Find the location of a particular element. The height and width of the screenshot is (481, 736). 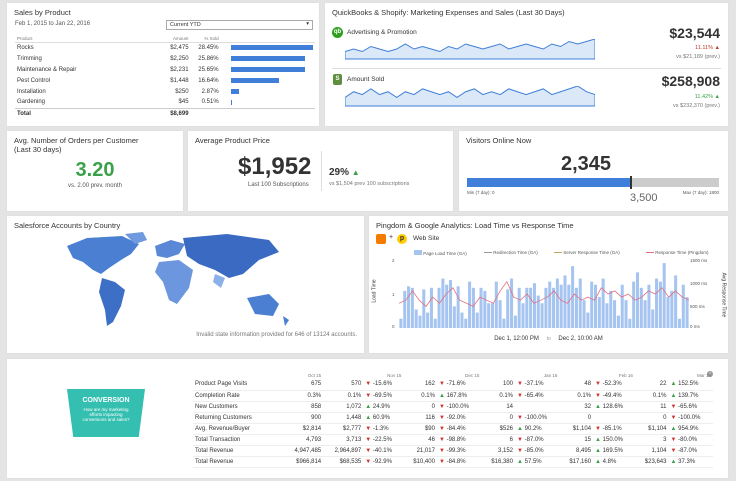

metric-value: 162 is located at coordinates (420, 385).